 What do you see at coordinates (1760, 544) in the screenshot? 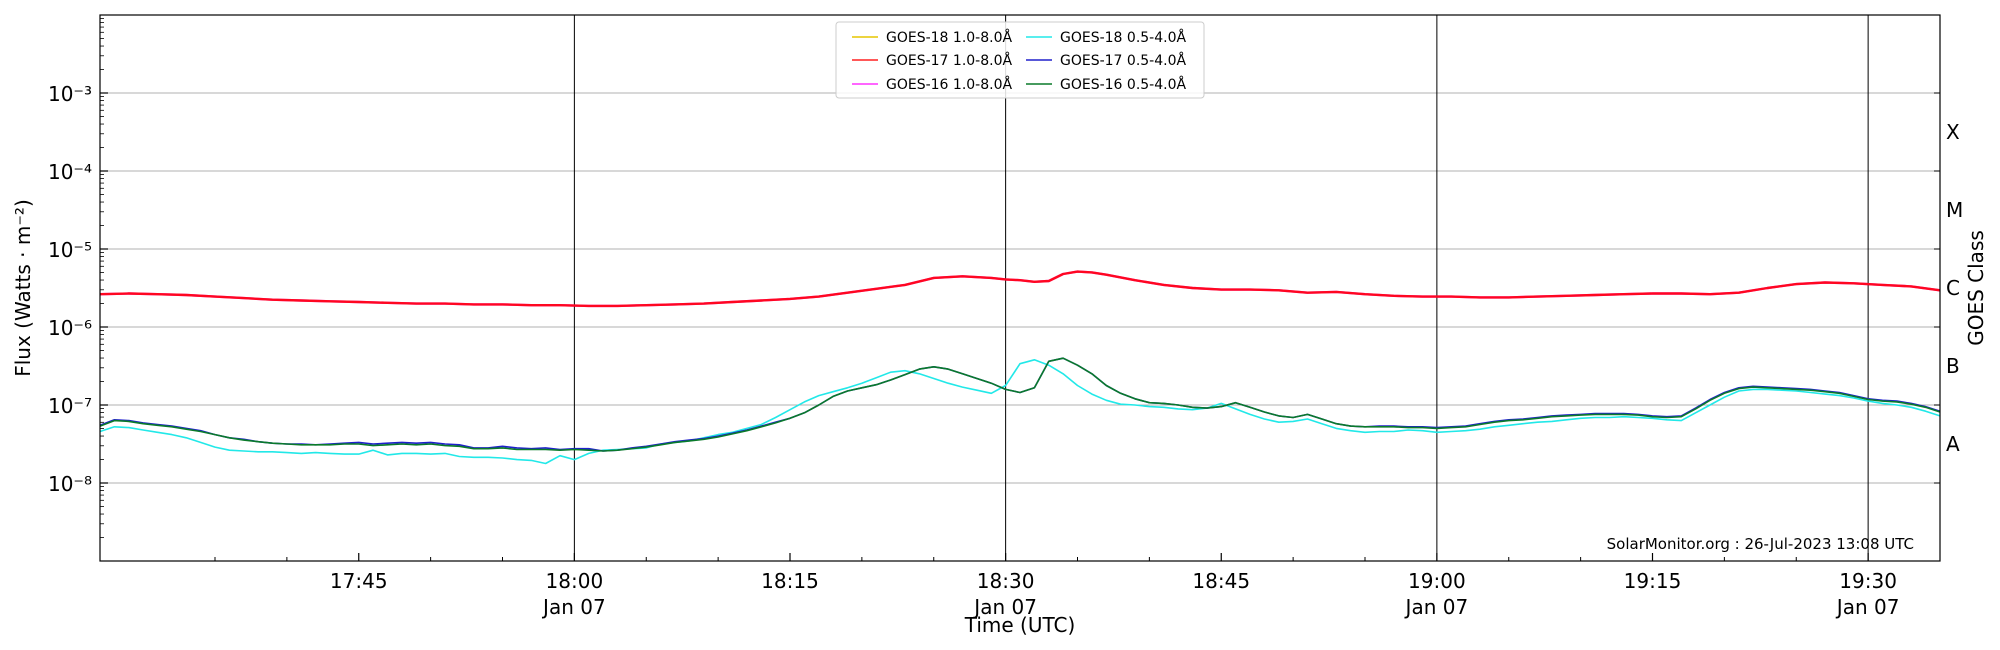
I see `watermark: SolarMonitor.org : 26-Jul-2023 13:08 UTC` at bounding box center [1760, 544].